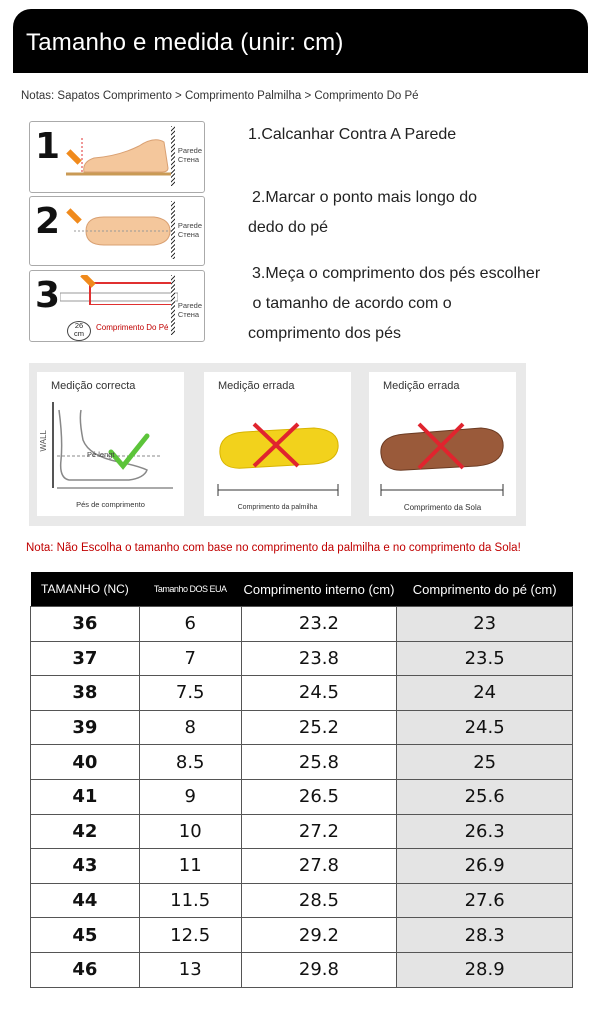 Image resolution: width=602 pixels, height=1024 pixels. I want to click on step-1-text: 1.Calcanhar Contra A Parede, so click(352, 135).